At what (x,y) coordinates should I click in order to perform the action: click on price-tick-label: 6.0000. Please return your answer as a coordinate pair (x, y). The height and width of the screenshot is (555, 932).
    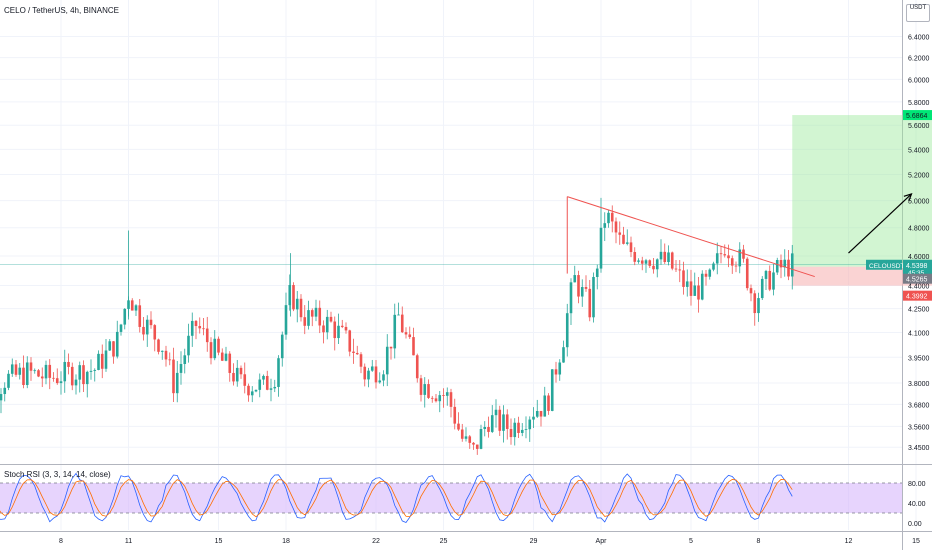
    Looking at the image, I should click on (919, 80).